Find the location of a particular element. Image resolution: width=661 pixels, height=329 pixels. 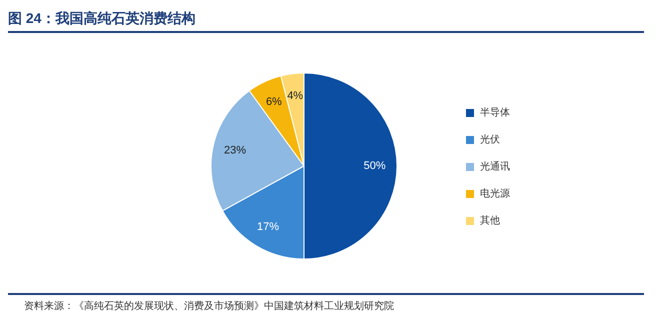

legend-label: 其他 is located at coordinates (490, 220).